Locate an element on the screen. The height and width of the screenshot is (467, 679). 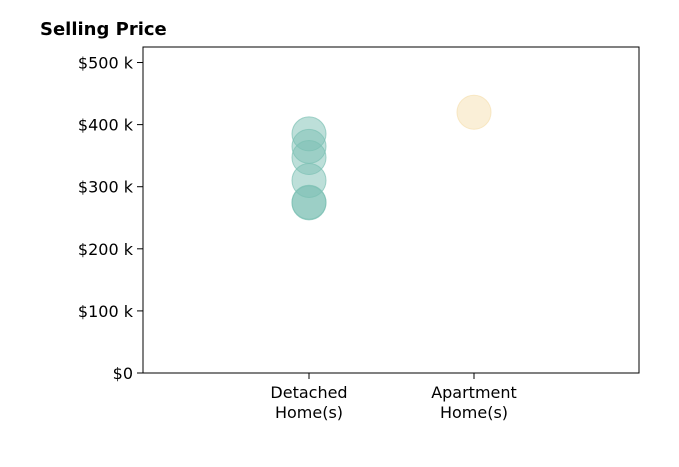
y-tick-label: $0 is located at coordinates (123, 373).